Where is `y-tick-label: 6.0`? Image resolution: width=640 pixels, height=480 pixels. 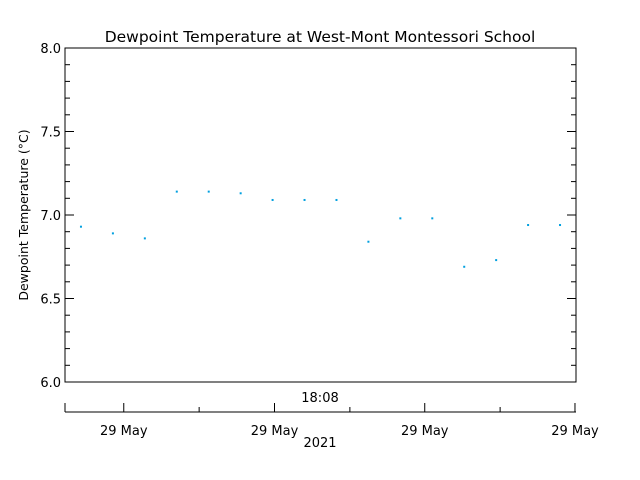 y-tick-label: 6.0 is located at coordinates (50, 383).